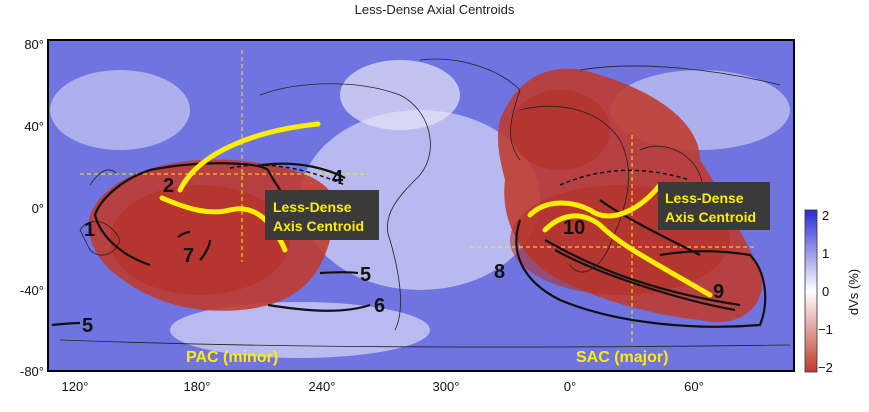  I want to click on longitude-axis: 120° 180° 240° 300° 0° 60°, so click(383, 386).